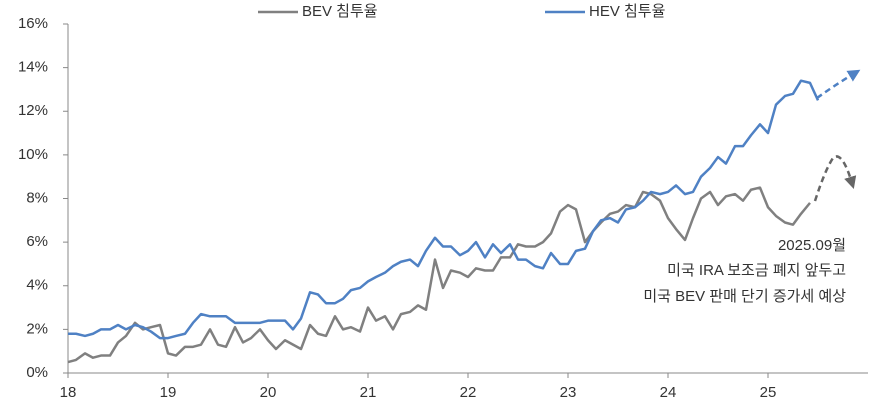 The width and height of the screenshot is (874, 407). Describe the element at coordinates (33, 23) in the screenshot. I see `y-tick-label: 16%` at that location.